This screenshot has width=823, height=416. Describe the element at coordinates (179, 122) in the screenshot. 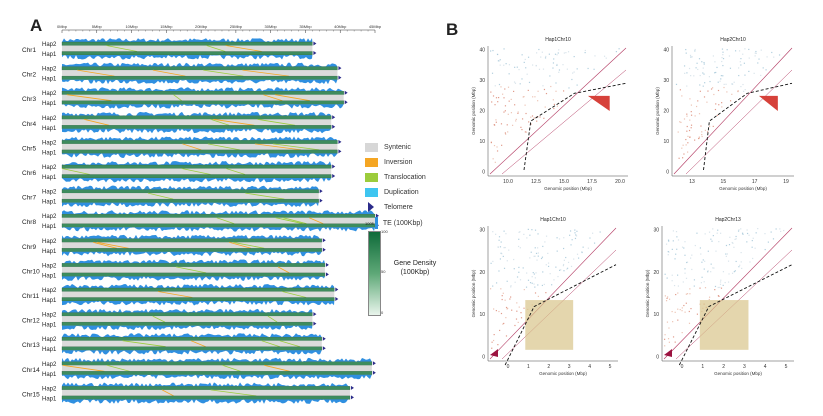

I see `chromosome-pair-chr4: Chr4 Hap2 Hap1` at that location.